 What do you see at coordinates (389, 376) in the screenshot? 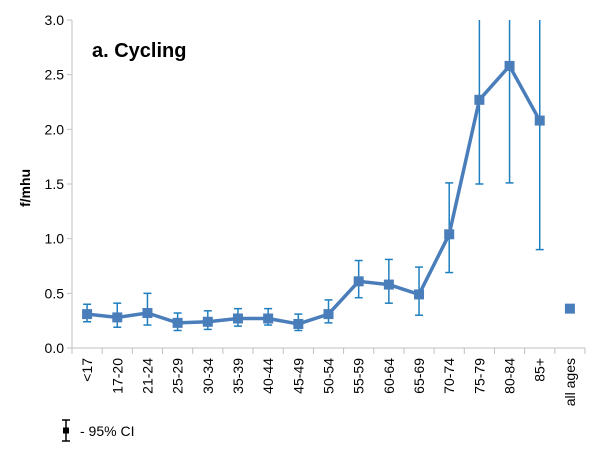
I see `x-tick-label: 60-64` at bounding box center [389, 376].